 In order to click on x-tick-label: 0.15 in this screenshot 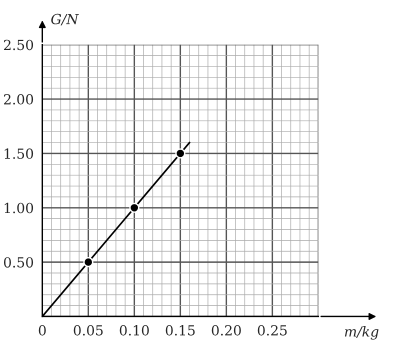, I will do `click(180, 330)`.